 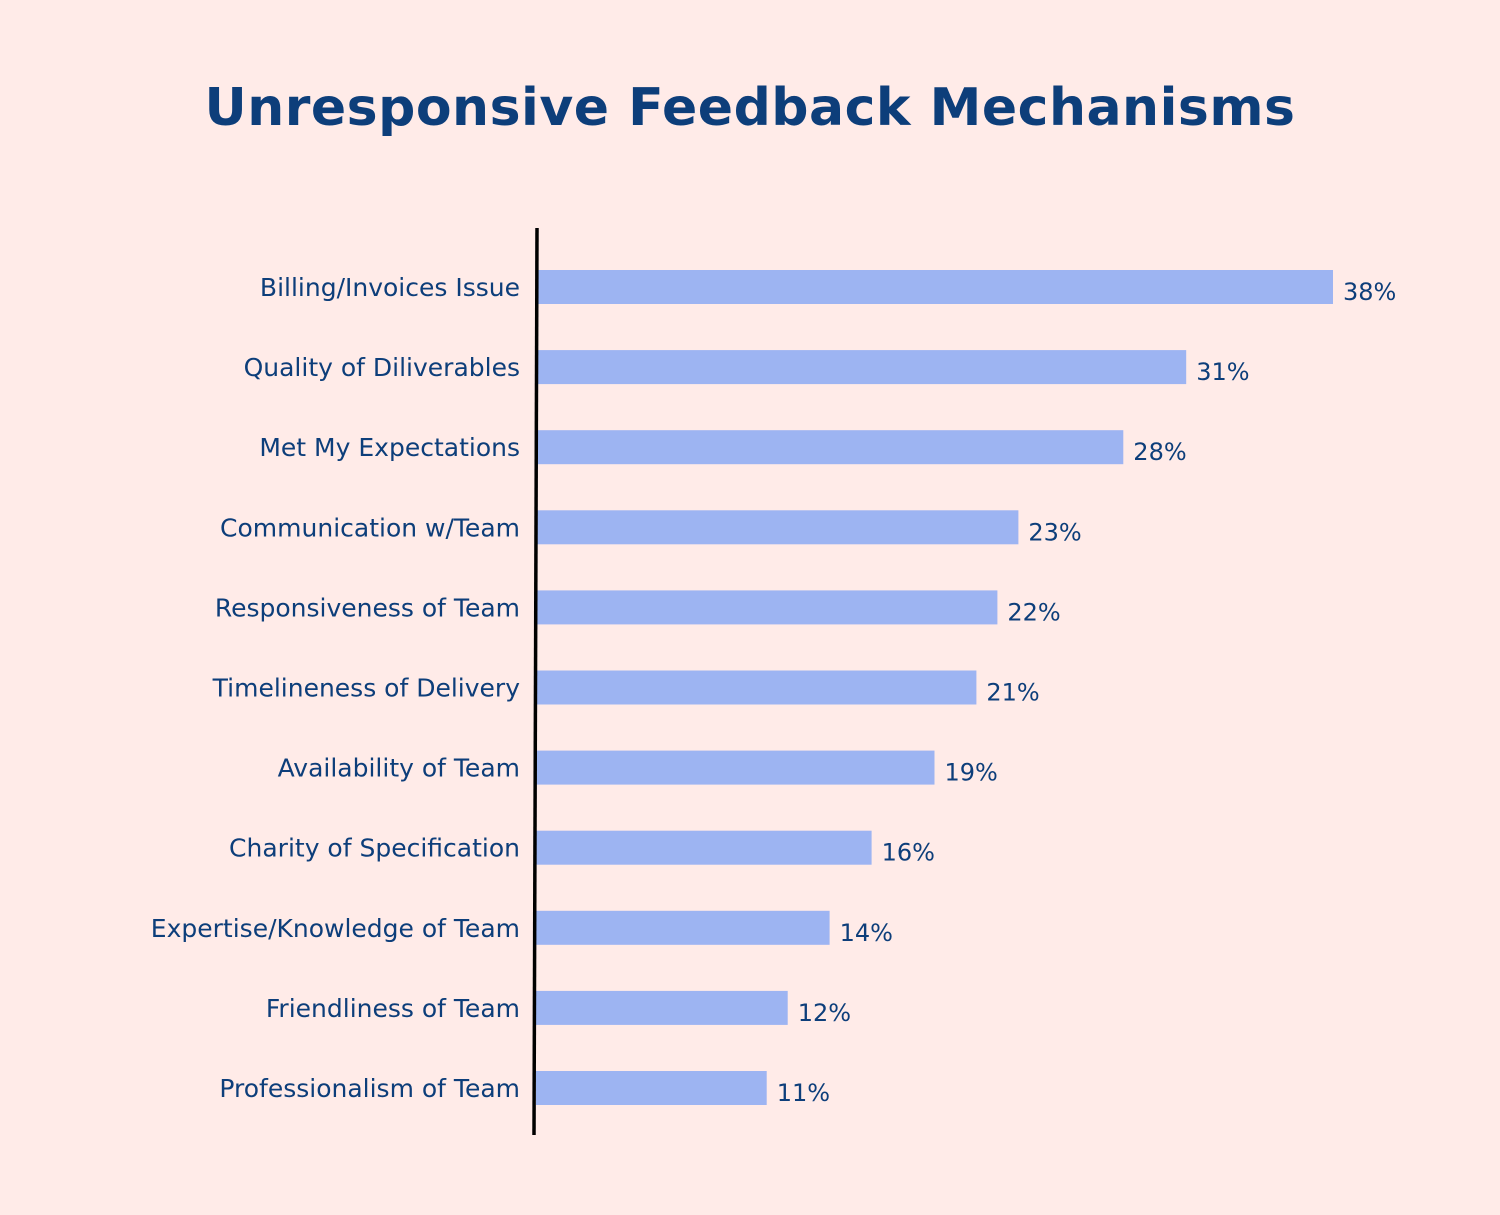 I want to click on y-axis-line, so click(x=535, y=681).